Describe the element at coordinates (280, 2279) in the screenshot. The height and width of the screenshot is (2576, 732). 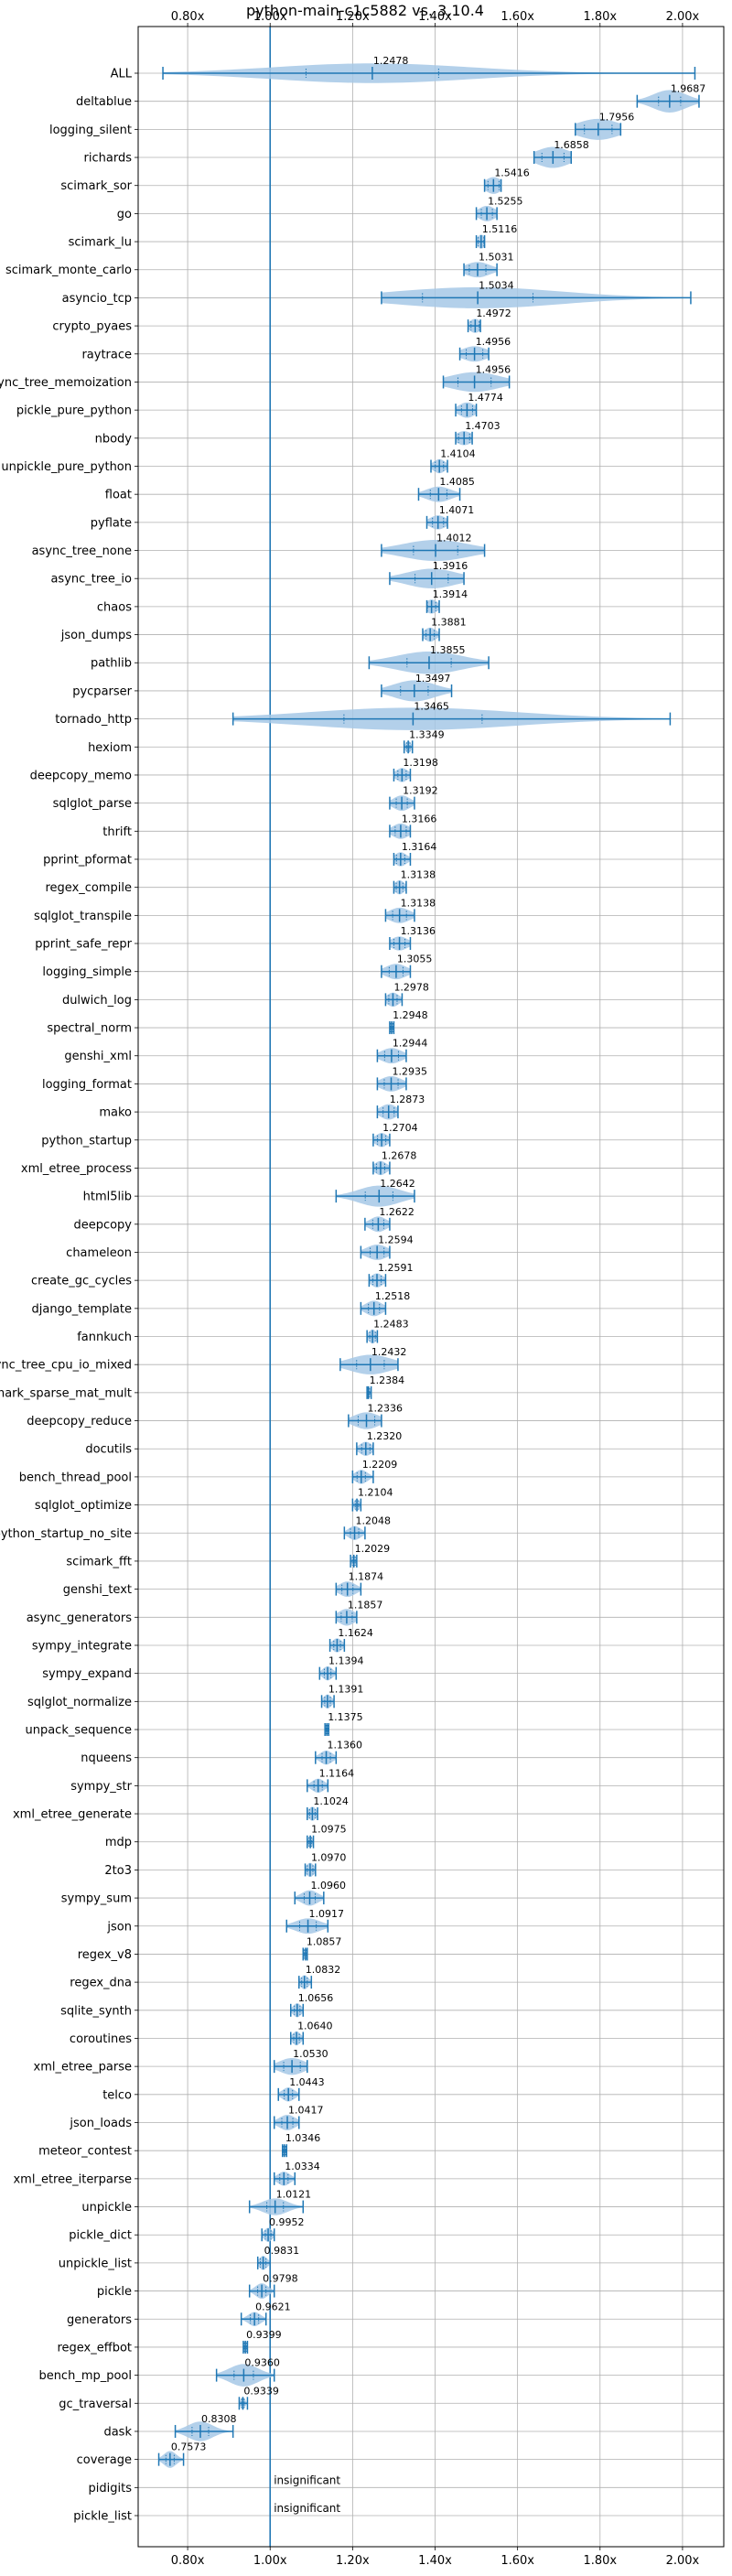
I see `value-label: 0.9798` at that location.